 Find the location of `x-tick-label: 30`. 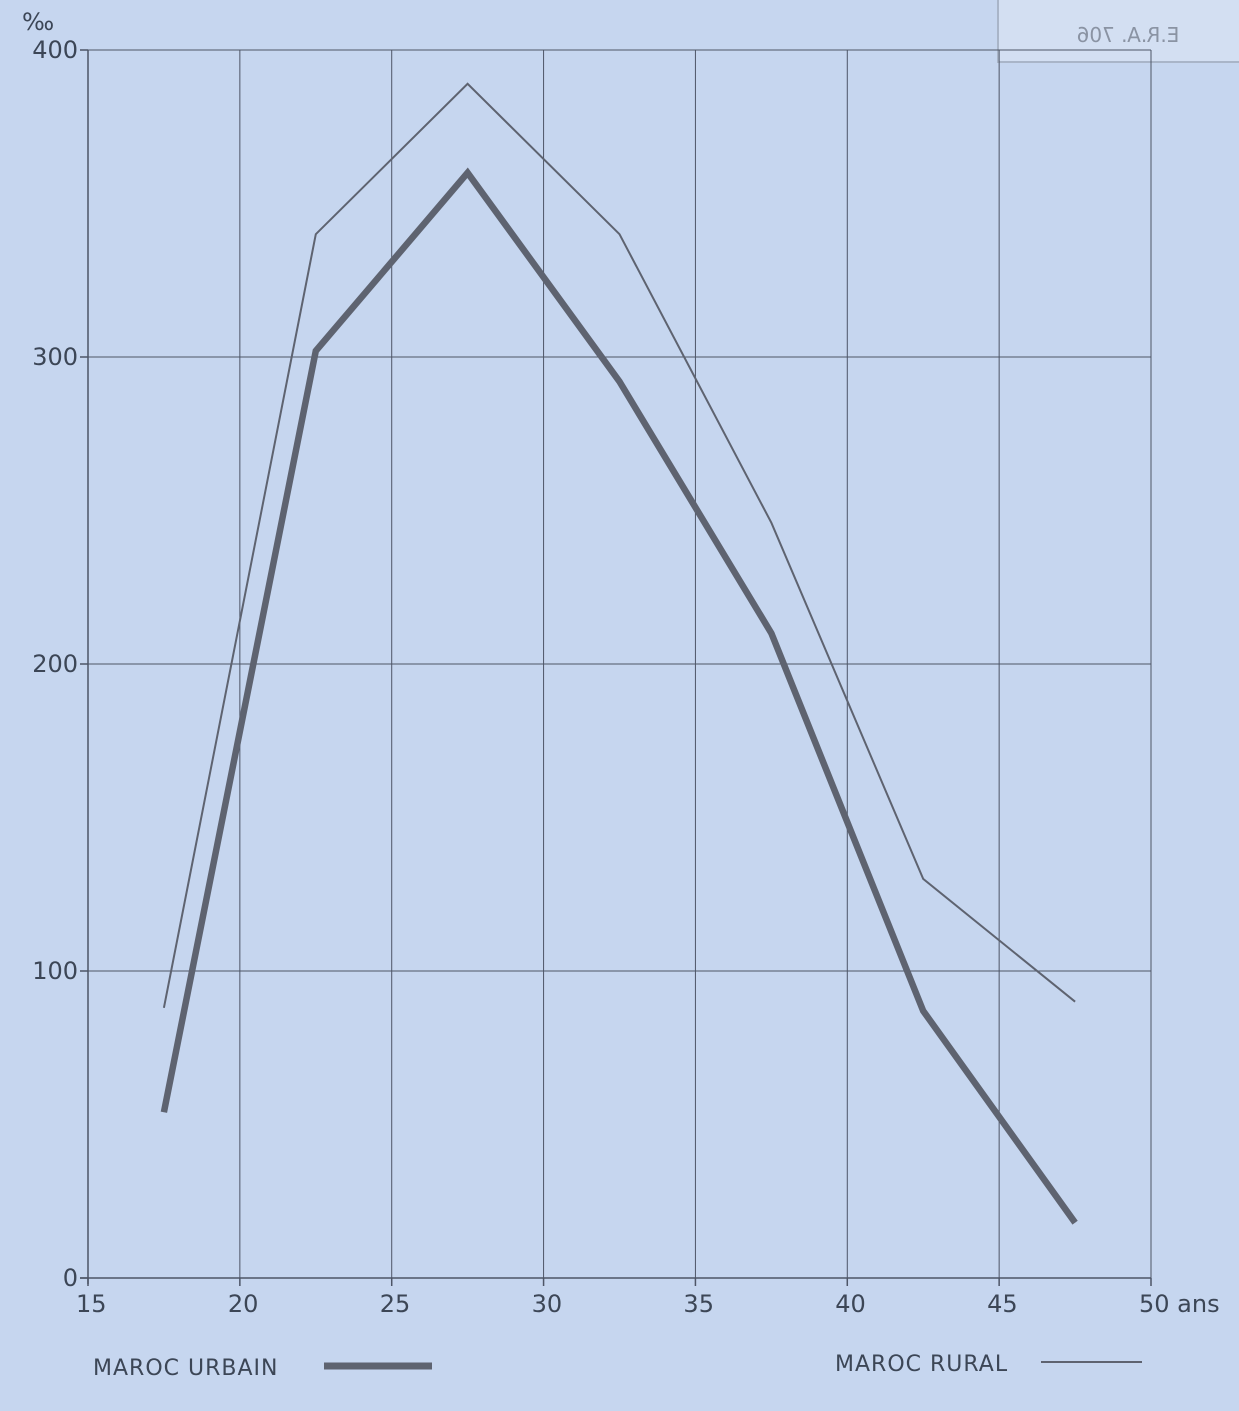

x-tick-label: 30 is located at coordinates (547, 1304).